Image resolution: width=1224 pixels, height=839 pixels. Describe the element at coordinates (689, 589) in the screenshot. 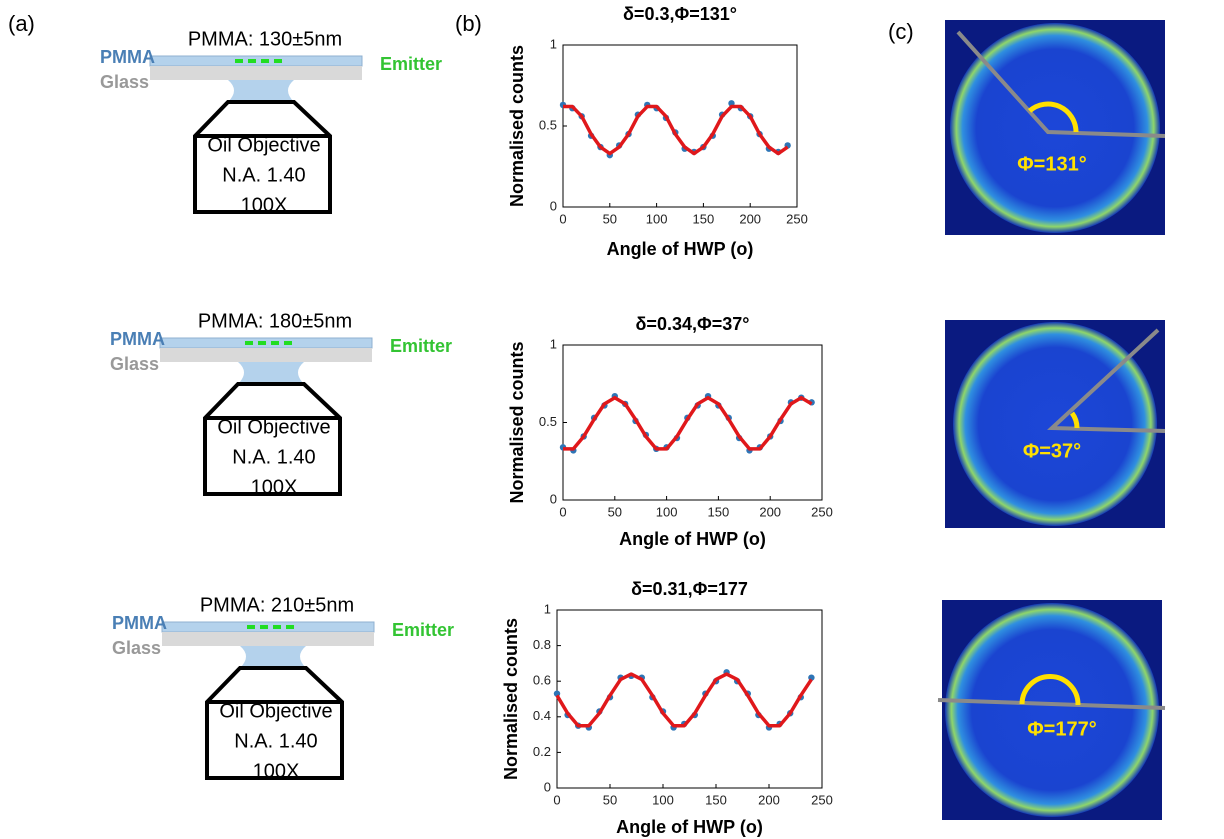

I see `chart-title: δ=0.31,Φ=177` at that location.